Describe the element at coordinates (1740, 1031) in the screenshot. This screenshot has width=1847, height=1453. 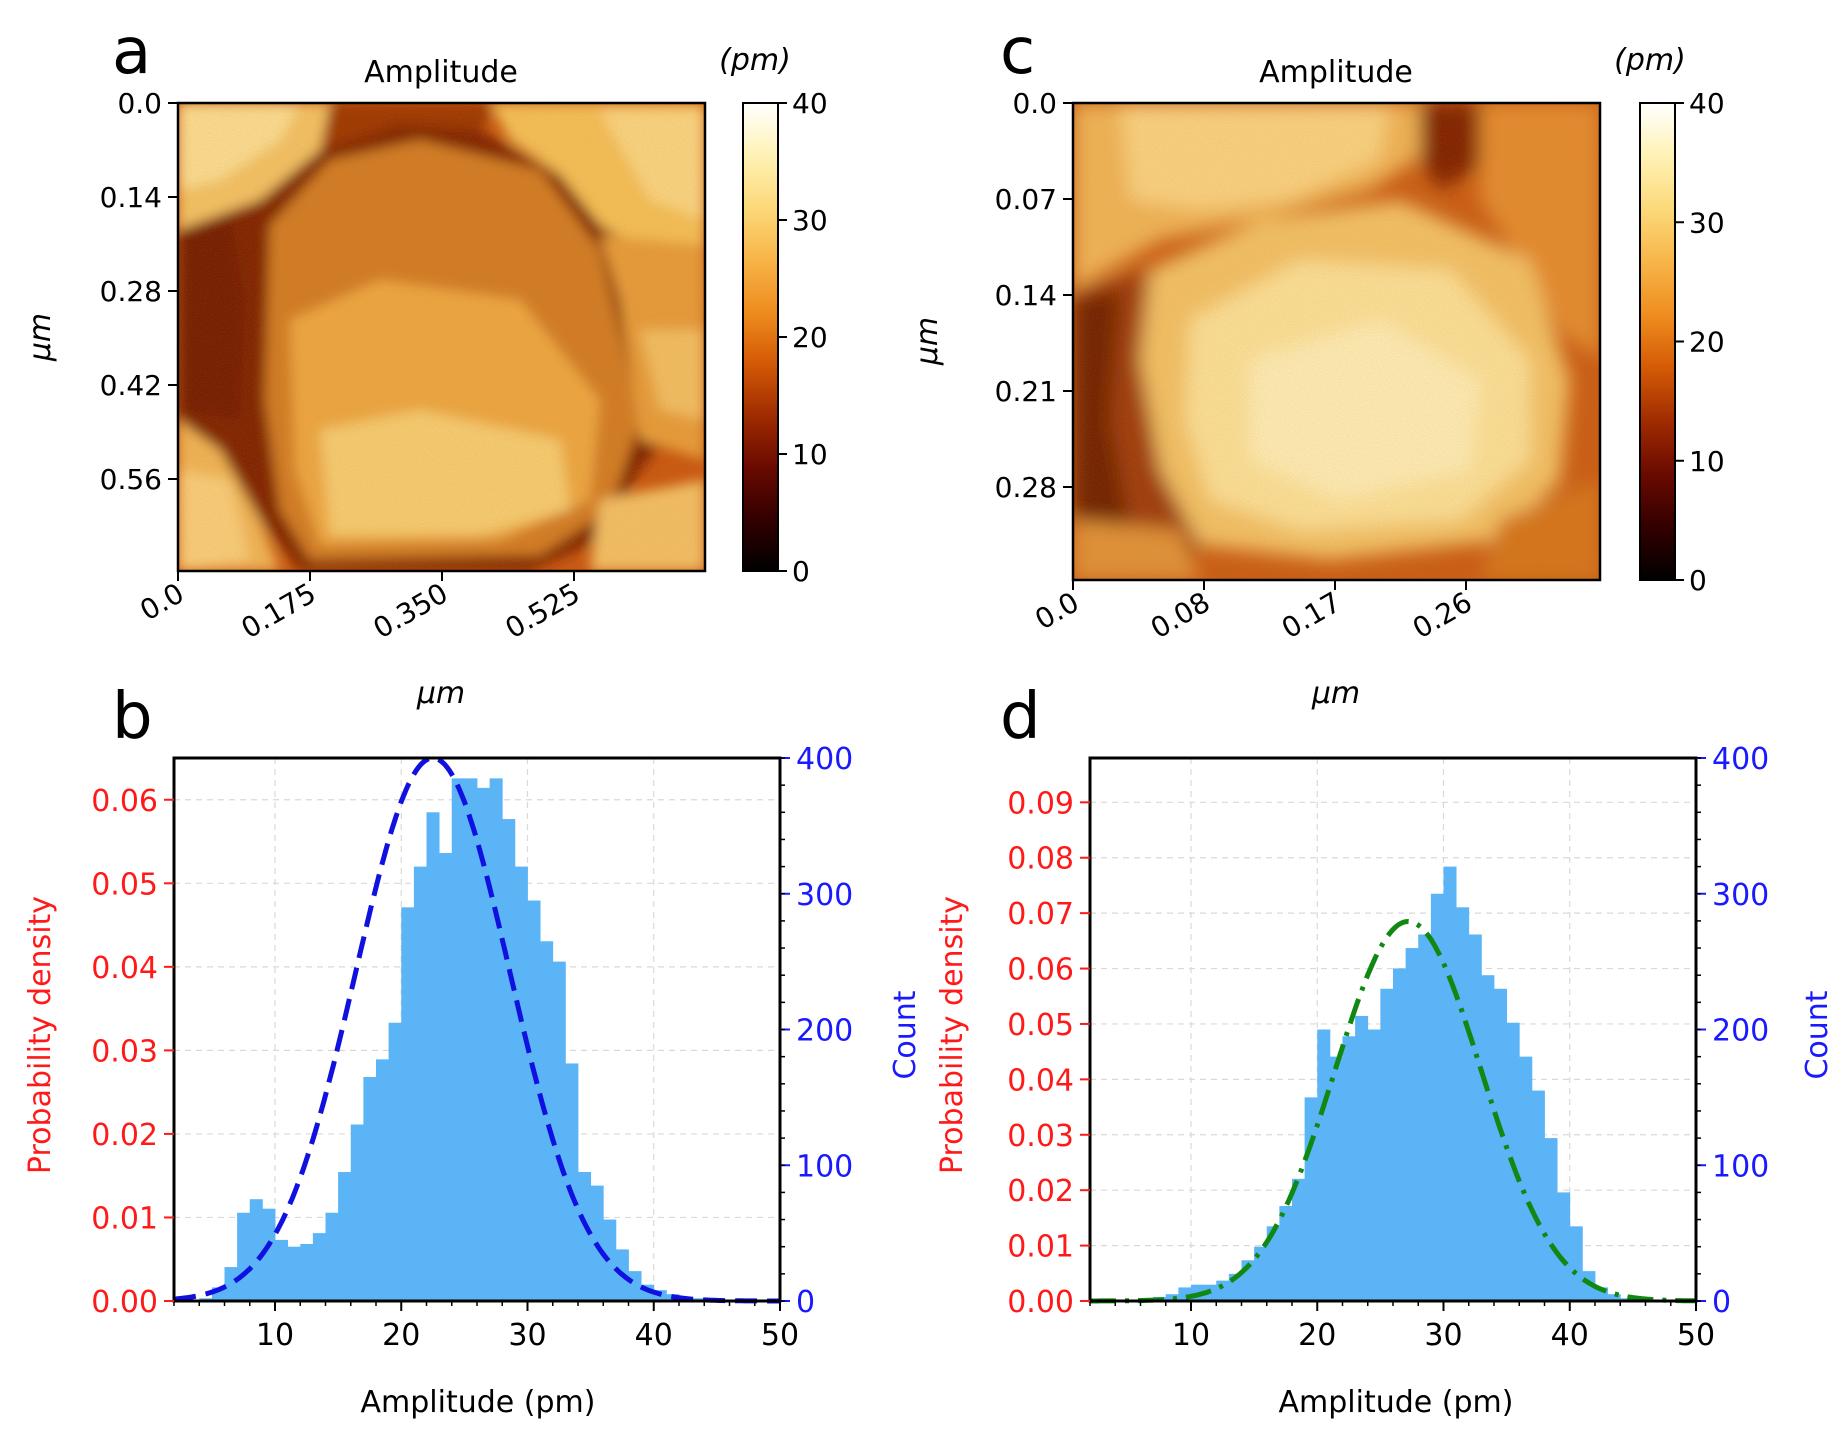
I see `right-tick-label: 200` at that location.